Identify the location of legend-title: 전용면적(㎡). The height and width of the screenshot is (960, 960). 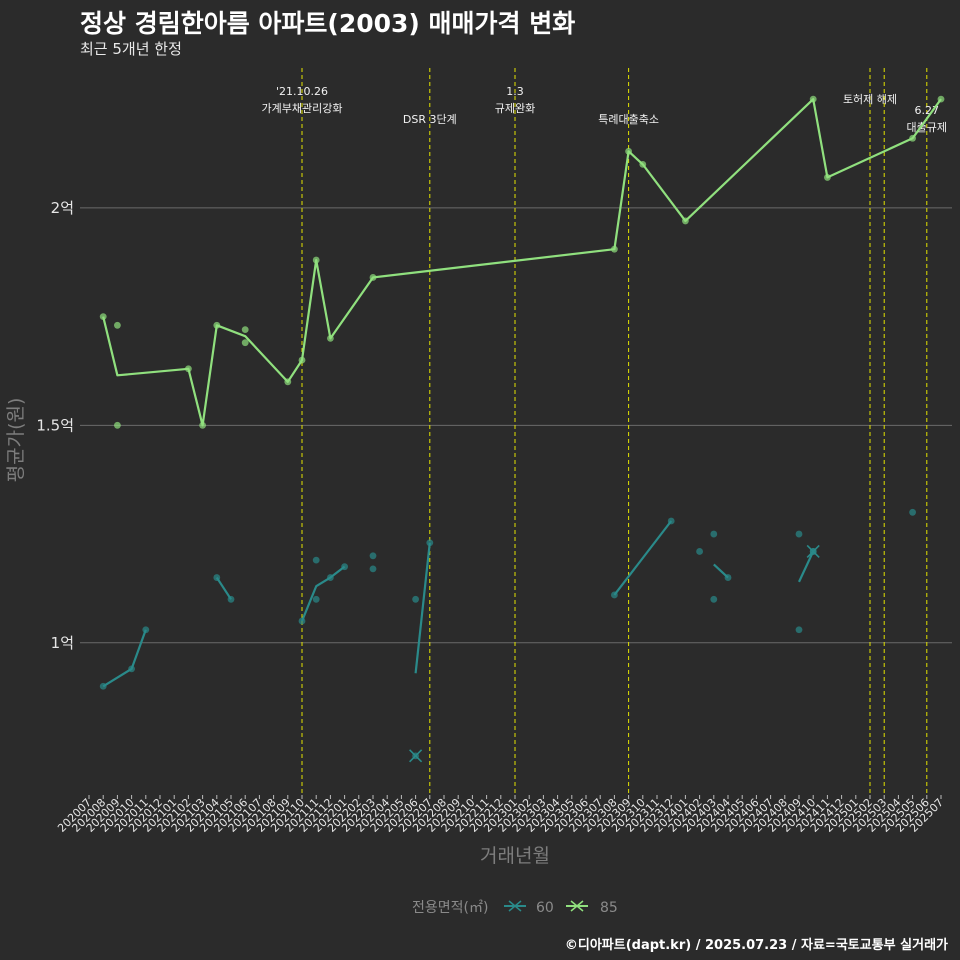
(450, 908).